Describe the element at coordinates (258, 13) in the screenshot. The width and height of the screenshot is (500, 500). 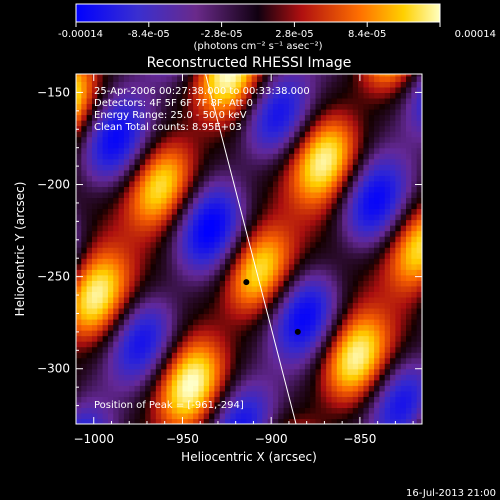
I see `colorbar` at that location.